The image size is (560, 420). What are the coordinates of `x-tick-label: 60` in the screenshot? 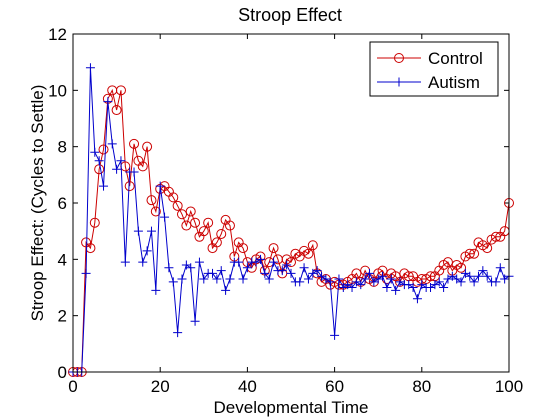 It's located at (334, 386).